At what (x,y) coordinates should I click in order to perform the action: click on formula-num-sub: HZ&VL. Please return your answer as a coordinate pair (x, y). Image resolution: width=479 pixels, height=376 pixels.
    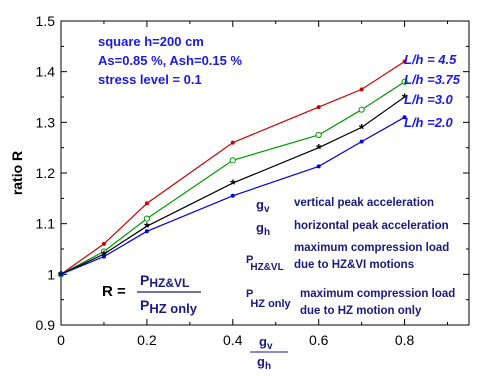
    Looking at the image, I should click on (169, 283).